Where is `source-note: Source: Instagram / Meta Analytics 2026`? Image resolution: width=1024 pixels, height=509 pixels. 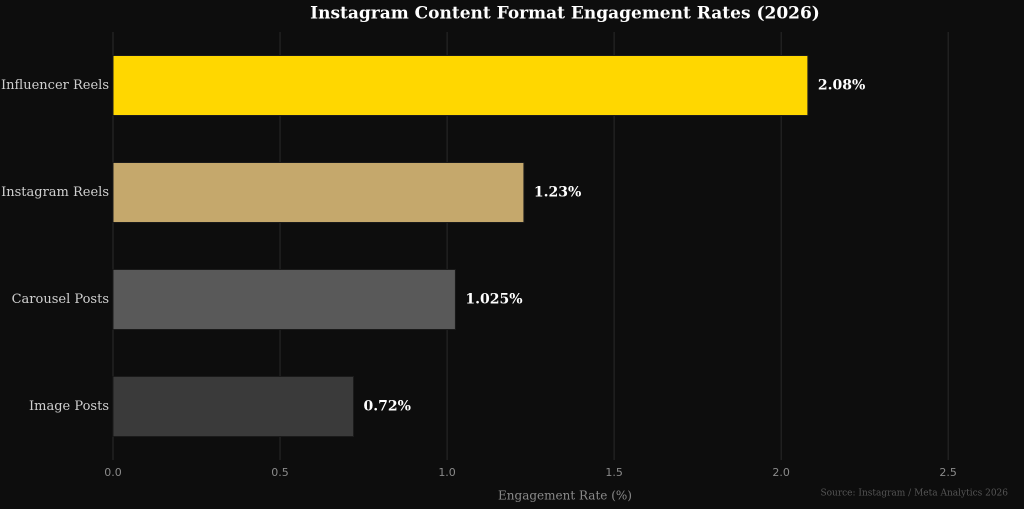
source-note: Source: Instagram / Meta Analytics 2026 is located at coordinates (914, 494).